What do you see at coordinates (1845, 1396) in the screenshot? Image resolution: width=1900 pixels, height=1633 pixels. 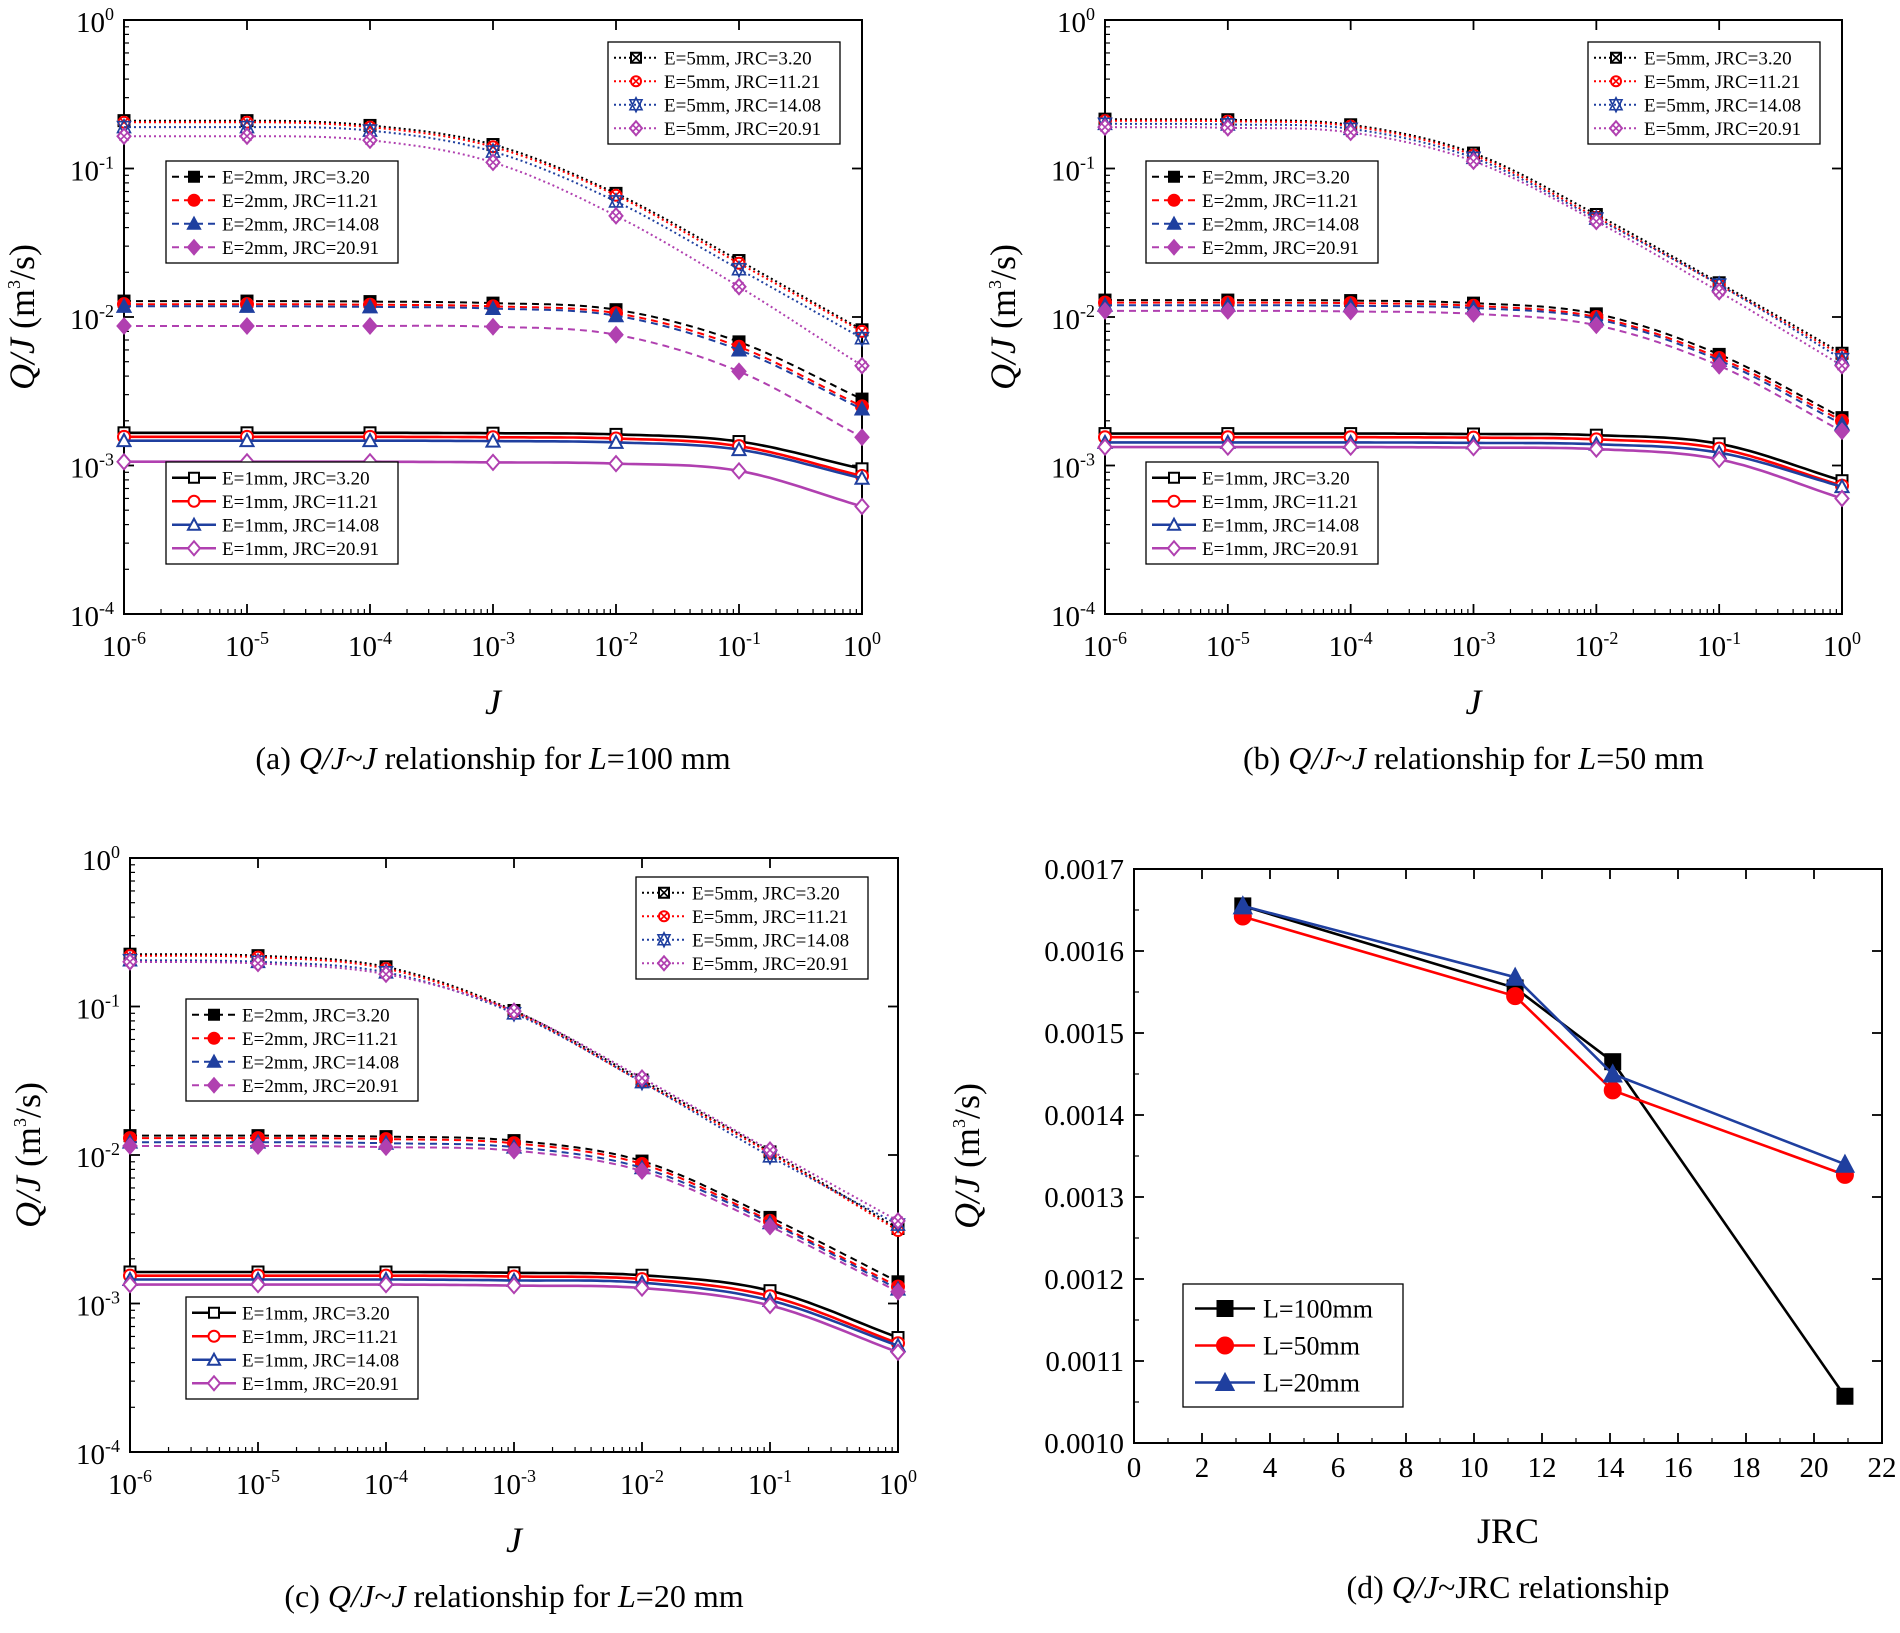 I see `data-point-L=100mm` at bounding box center [1845, 1396].